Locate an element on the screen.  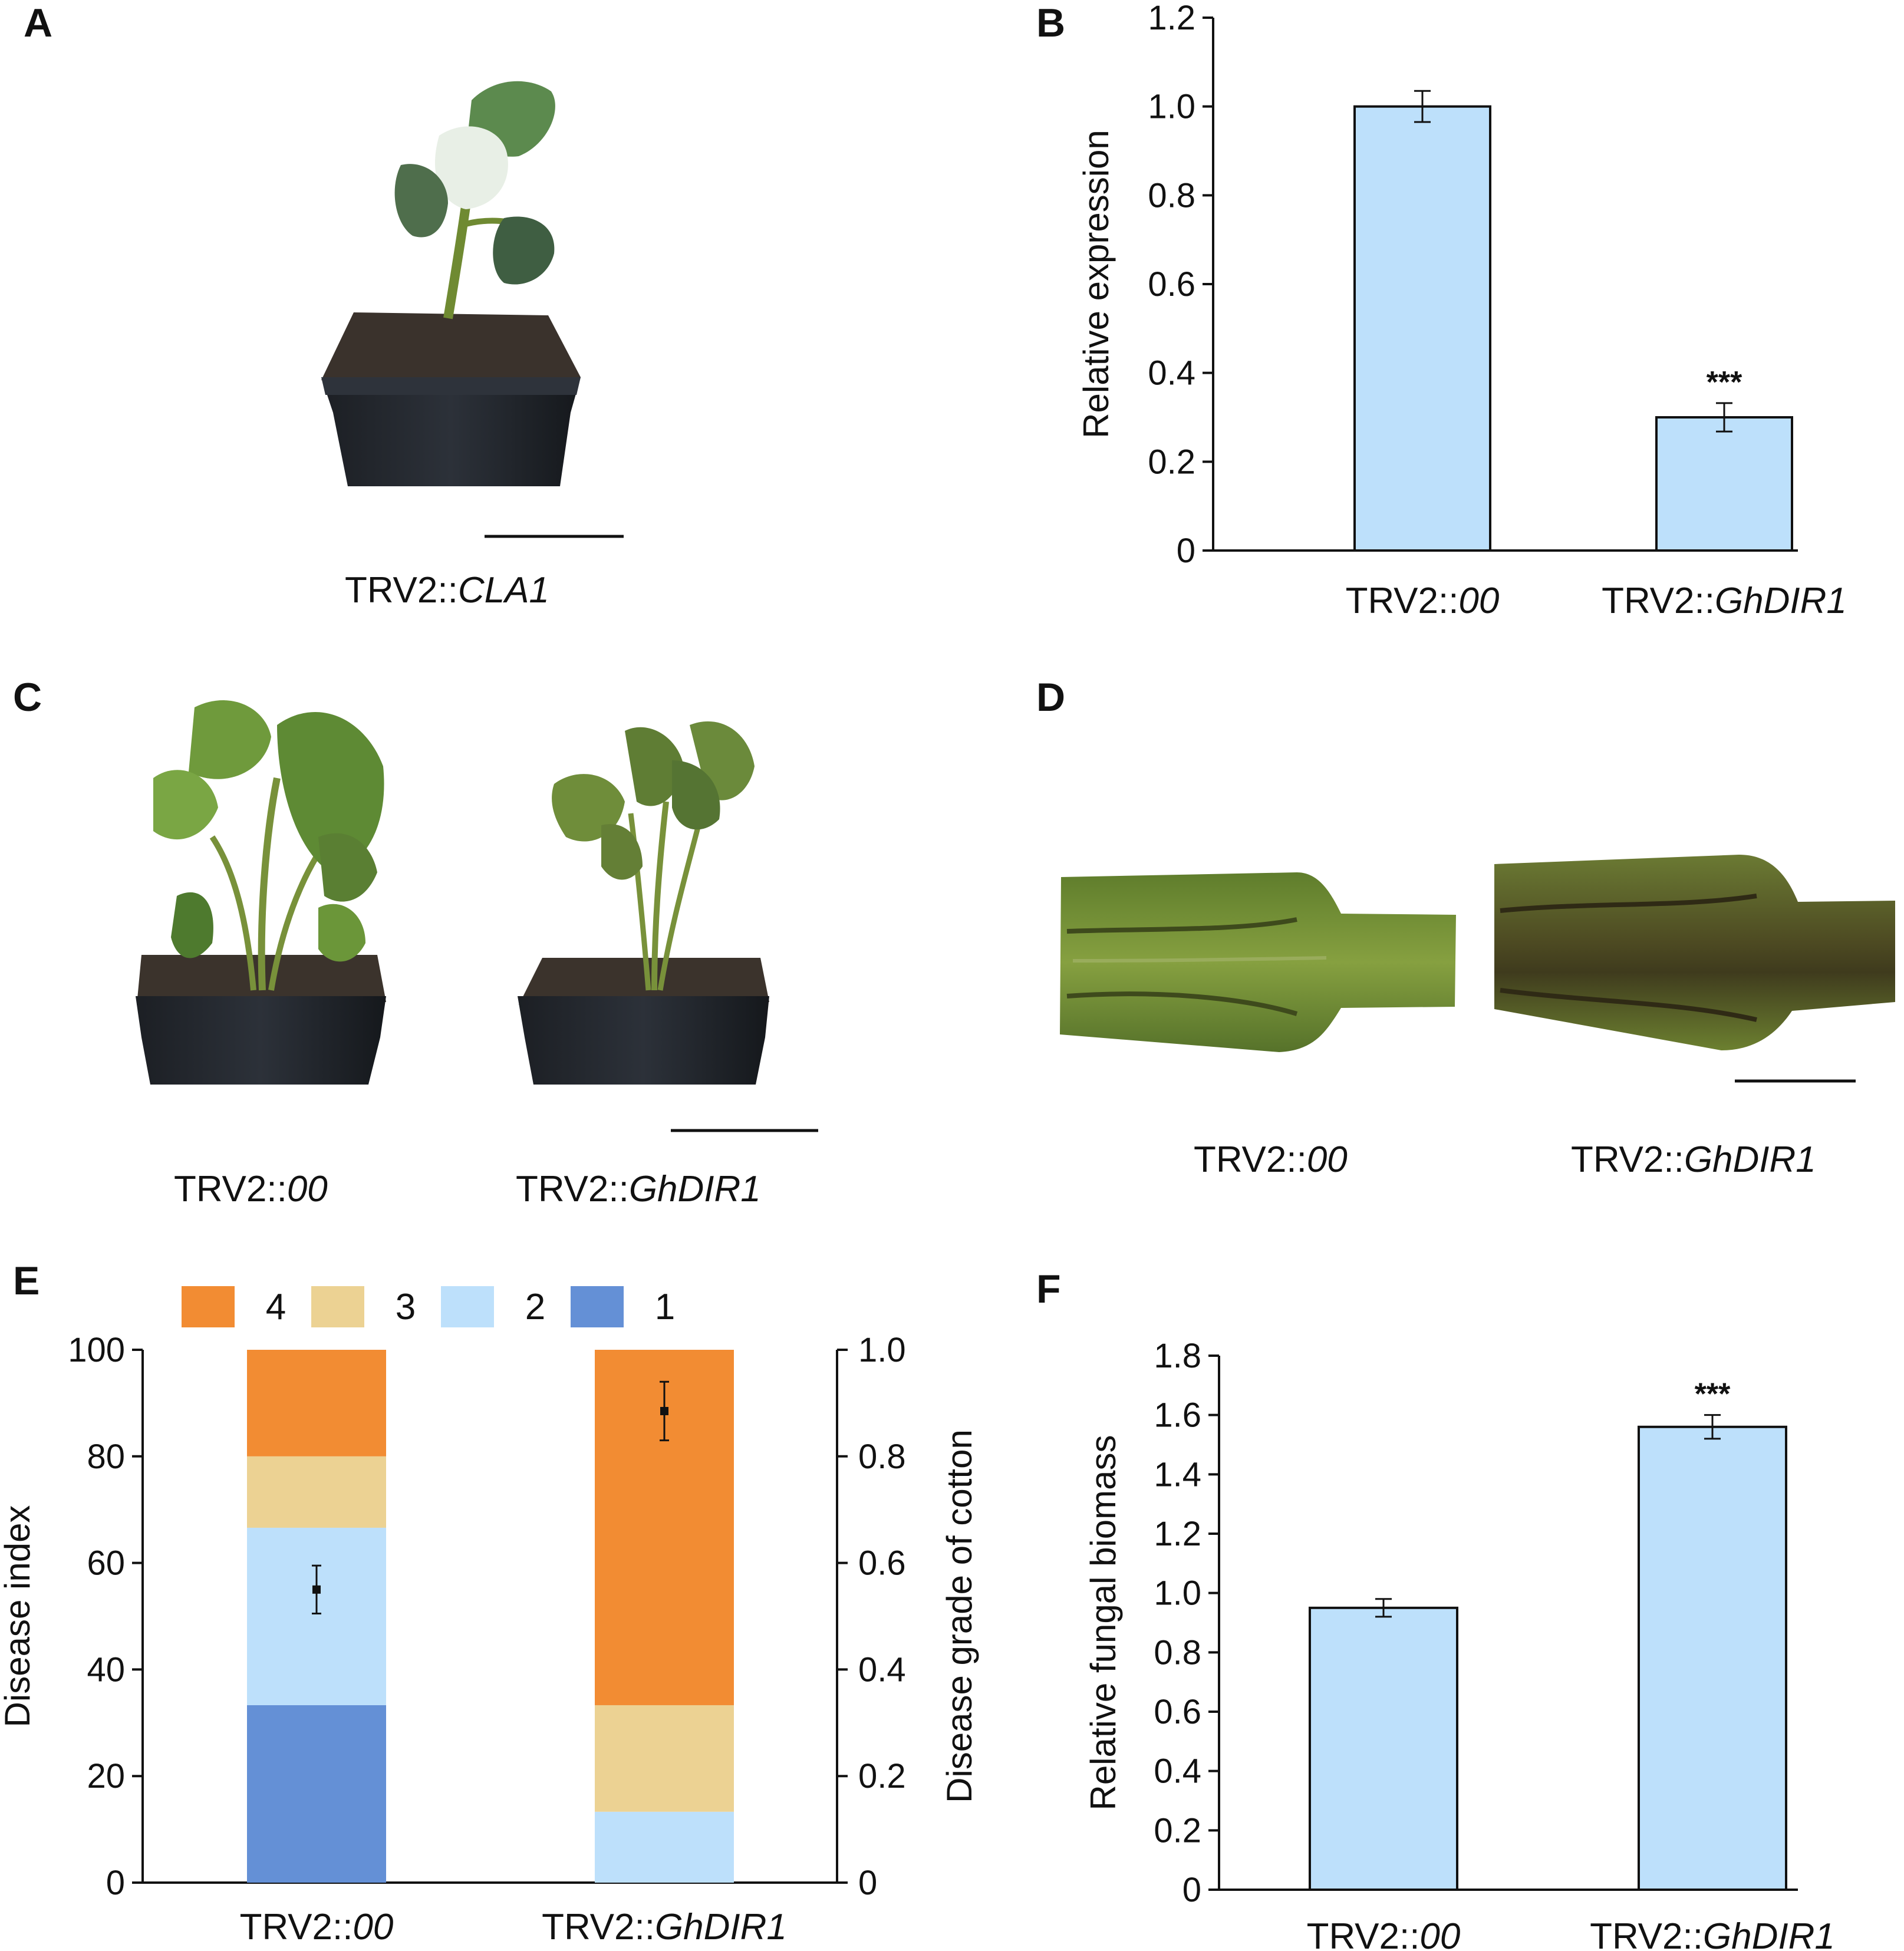
panel-letter-f: F is located at coordinates (1048, 1289).